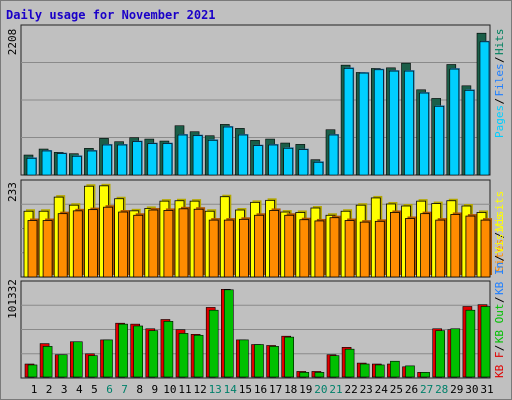 The width and height of the screenshot is (512, 400). What do you see at coordinates (12, 42) in the screenshot?
I see `y-axis-max-label: 2208` at bounding box center [12, 42].